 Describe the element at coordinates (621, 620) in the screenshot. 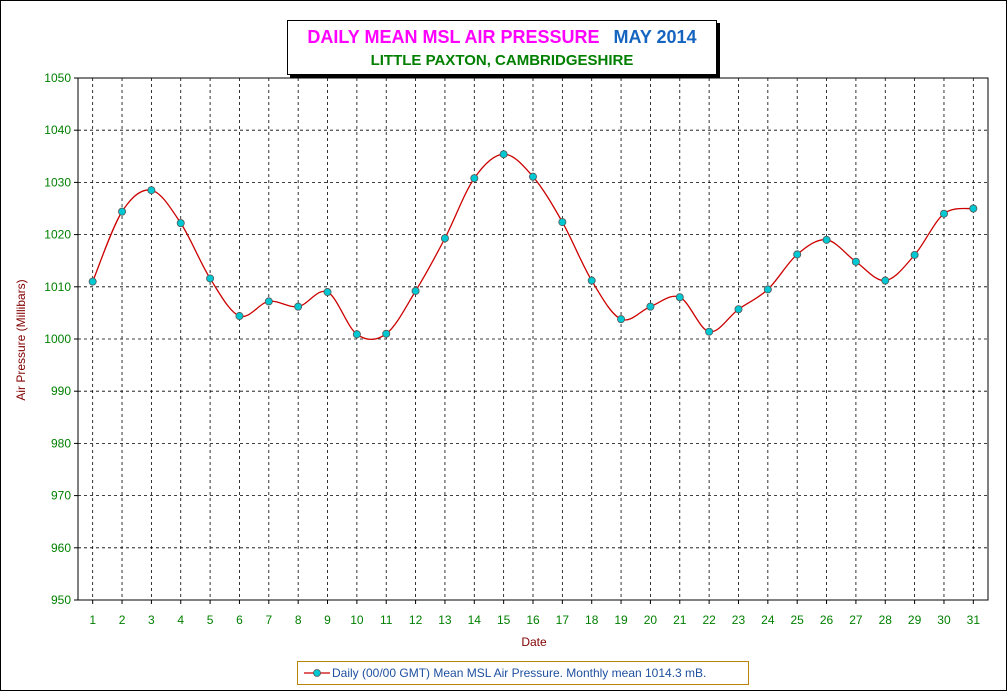

I see `x-tick-label: 19` at that location.